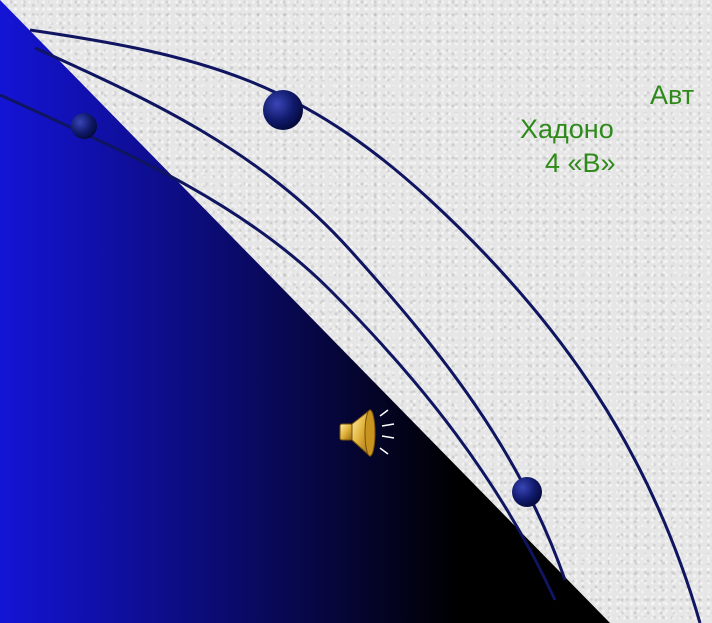 The image size is (712, 623). I want to click on planet-small-bottom, so click(527, 492).